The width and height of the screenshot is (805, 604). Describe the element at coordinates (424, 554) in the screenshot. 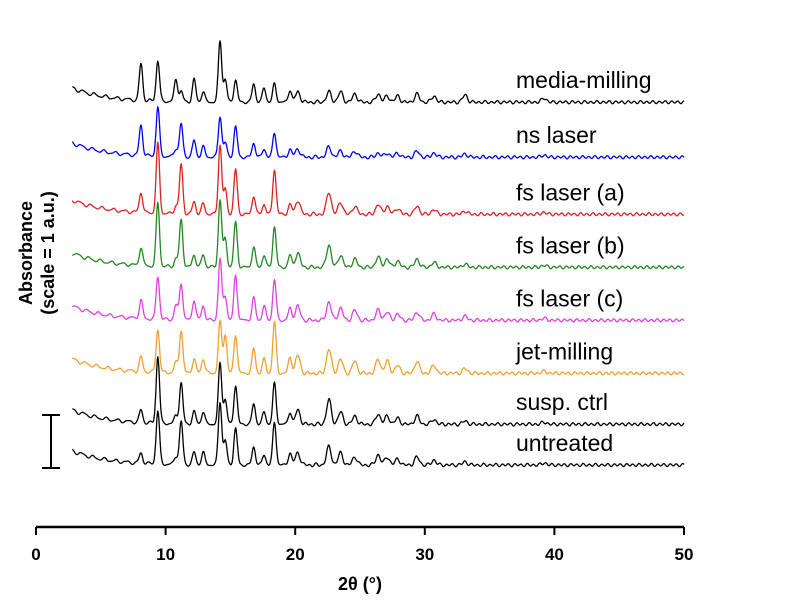

I see `x-tick-label: 30` at that location.